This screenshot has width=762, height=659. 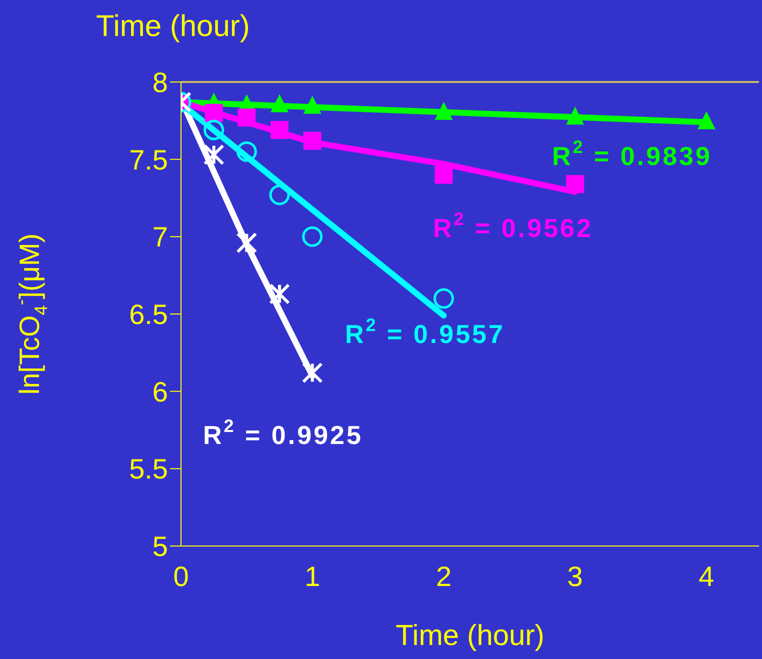 What do you see at coordinates (148, 160) in the screenshot?
I see `y-tick-label: 7.5` at bounding box center [148, 160].